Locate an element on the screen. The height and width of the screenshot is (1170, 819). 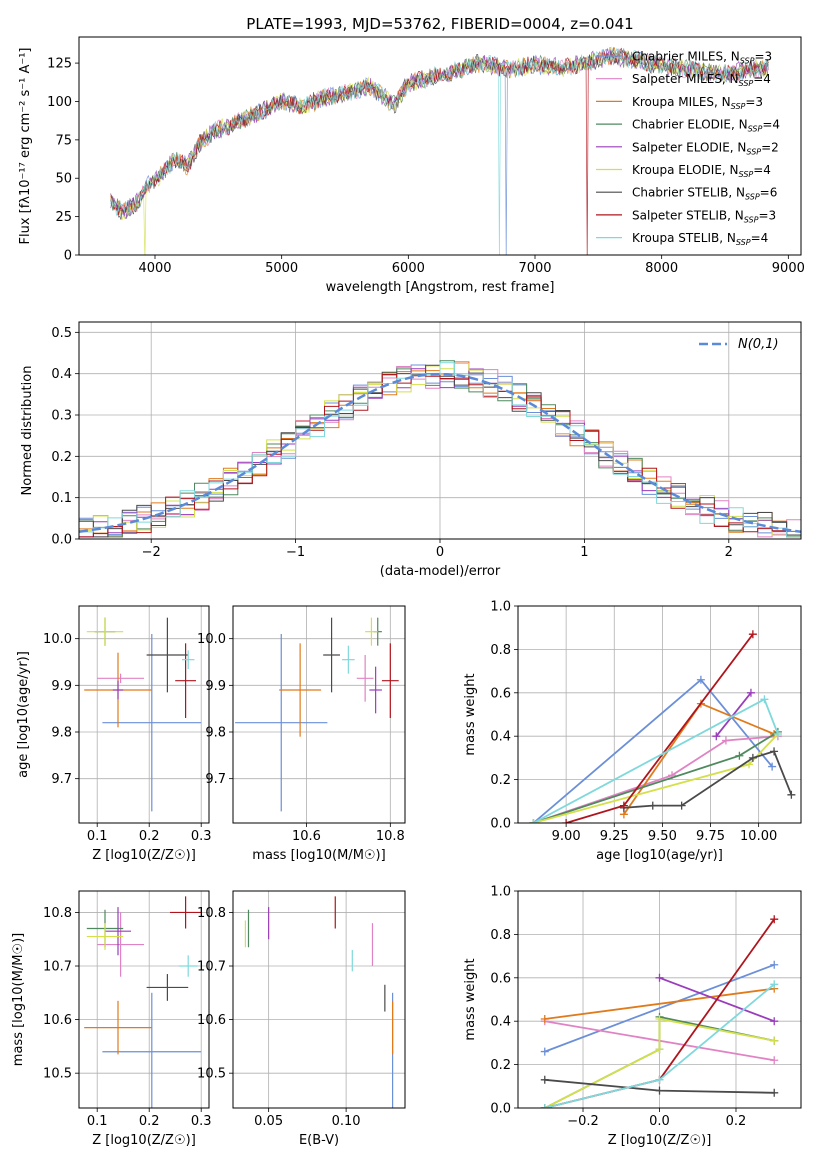
y-axis-label: mass weight is located at coordinates (470, 999).